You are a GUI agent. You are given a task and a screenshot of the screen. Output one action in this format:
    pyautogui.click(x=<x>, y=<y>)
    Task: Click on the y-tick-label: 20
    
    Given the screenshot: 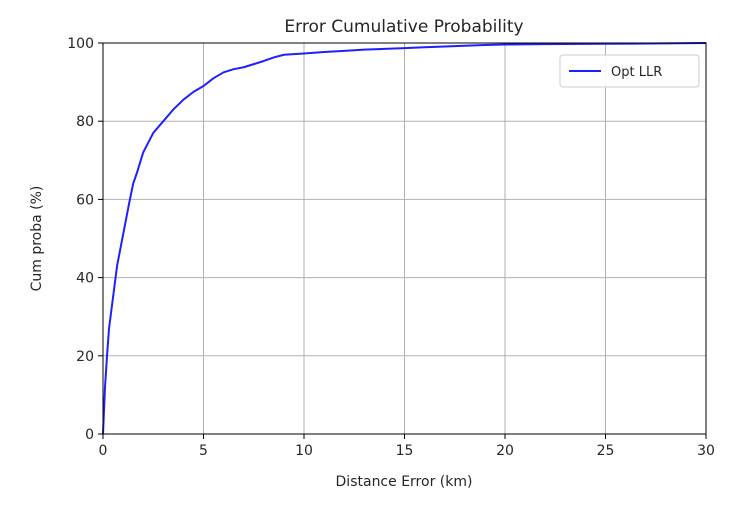 What is the action you would take?
    pyautogui.click(x=85, y=357)
    